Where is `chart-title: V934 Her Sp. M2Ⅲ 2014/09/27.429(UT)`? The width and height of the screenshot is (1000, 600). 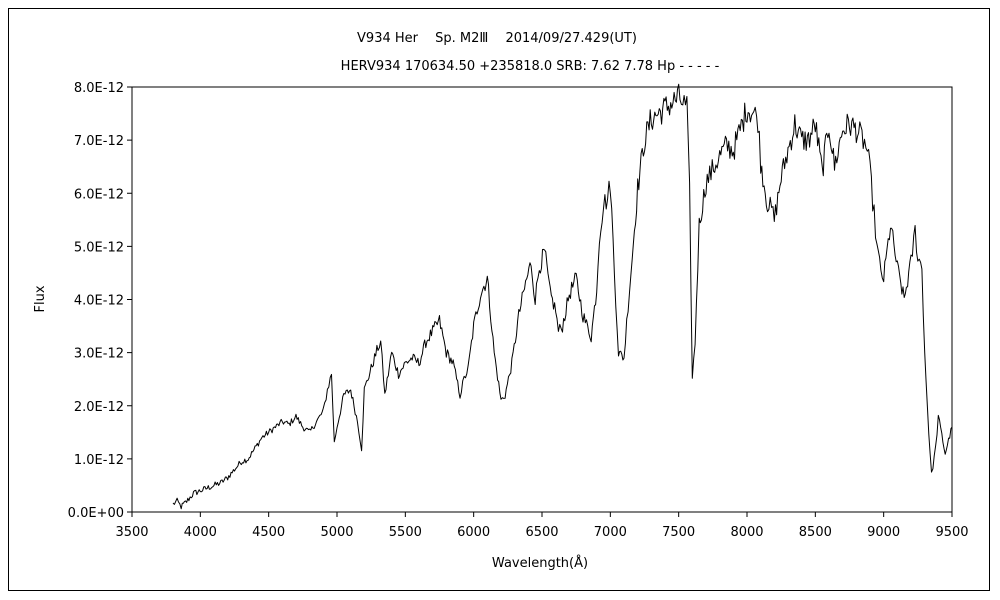 chart-title: V934 Her Sp. M2Ⅲ 2014/09/27.429(UT) is located at coordinates (497, 38).